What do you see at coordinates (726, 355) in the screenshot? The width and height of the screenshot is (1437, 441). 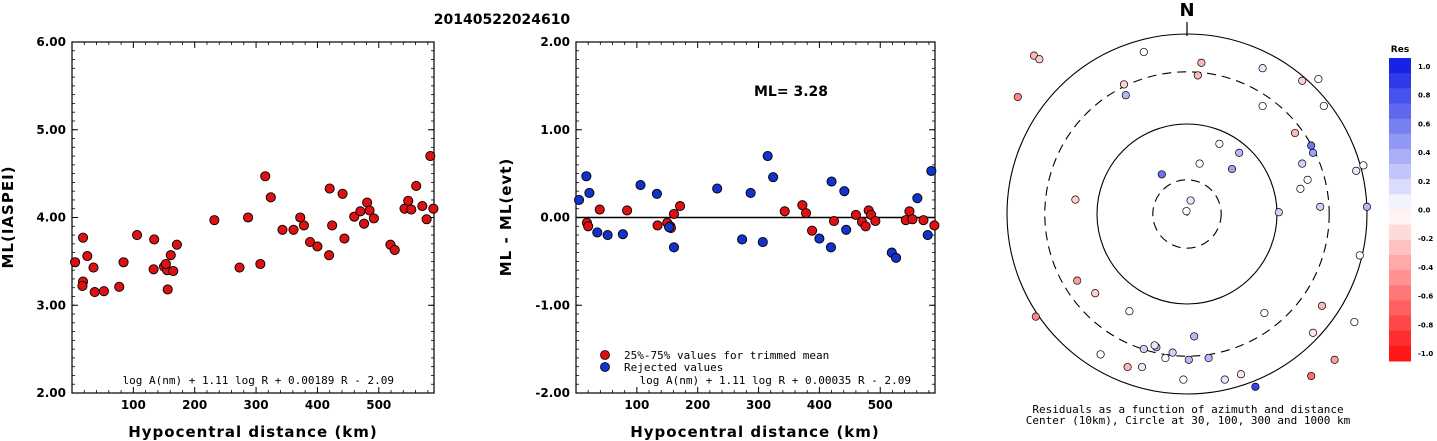 I see `legend-label-trimmed: 25%-75% values for trimmed mean` at bounding box center [726, 355].